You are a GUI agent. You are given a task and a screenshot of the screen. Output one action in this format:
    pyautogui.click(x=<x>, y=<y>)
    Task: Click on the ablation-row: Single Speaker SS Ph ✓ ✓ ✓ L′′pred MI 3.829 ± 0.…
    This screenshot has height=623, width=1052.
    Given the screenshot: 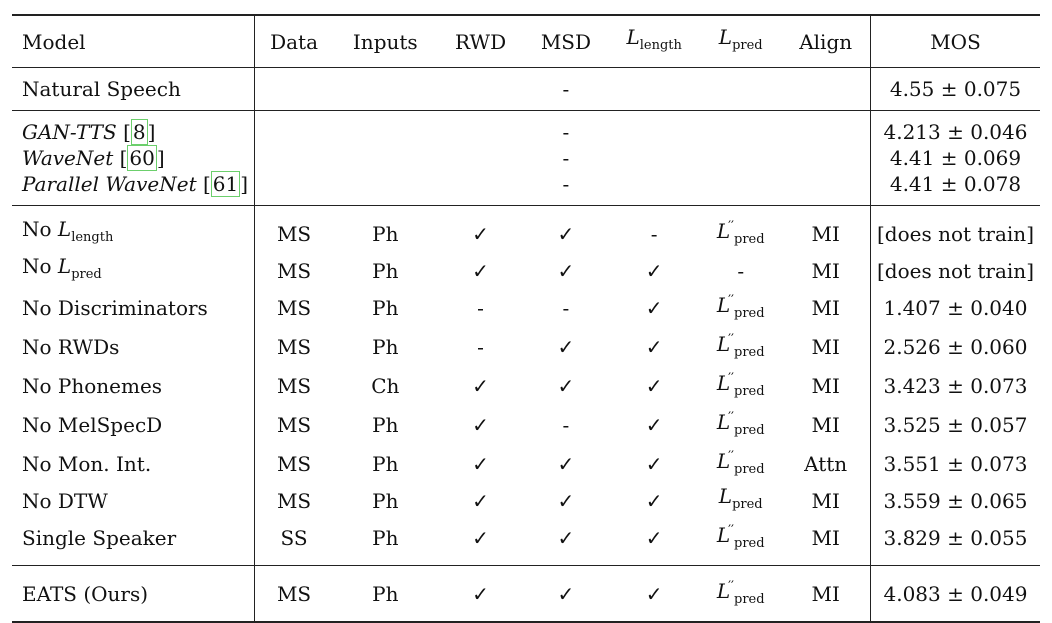 What is the action you would take?
    pyautogui.click(x=526, y=542)
    